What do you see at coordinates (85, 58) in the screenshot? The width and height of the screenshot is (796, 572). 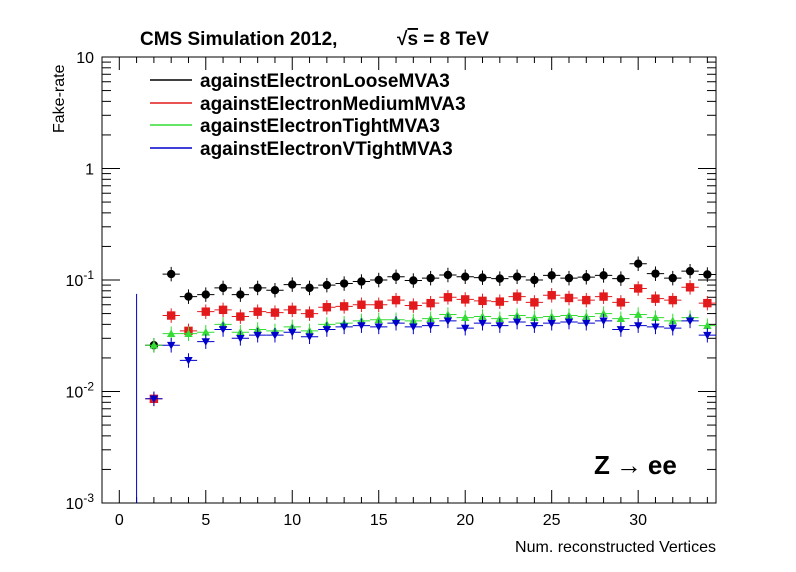 I see `y-tick-label: 10` at bounding box center [85, 58].